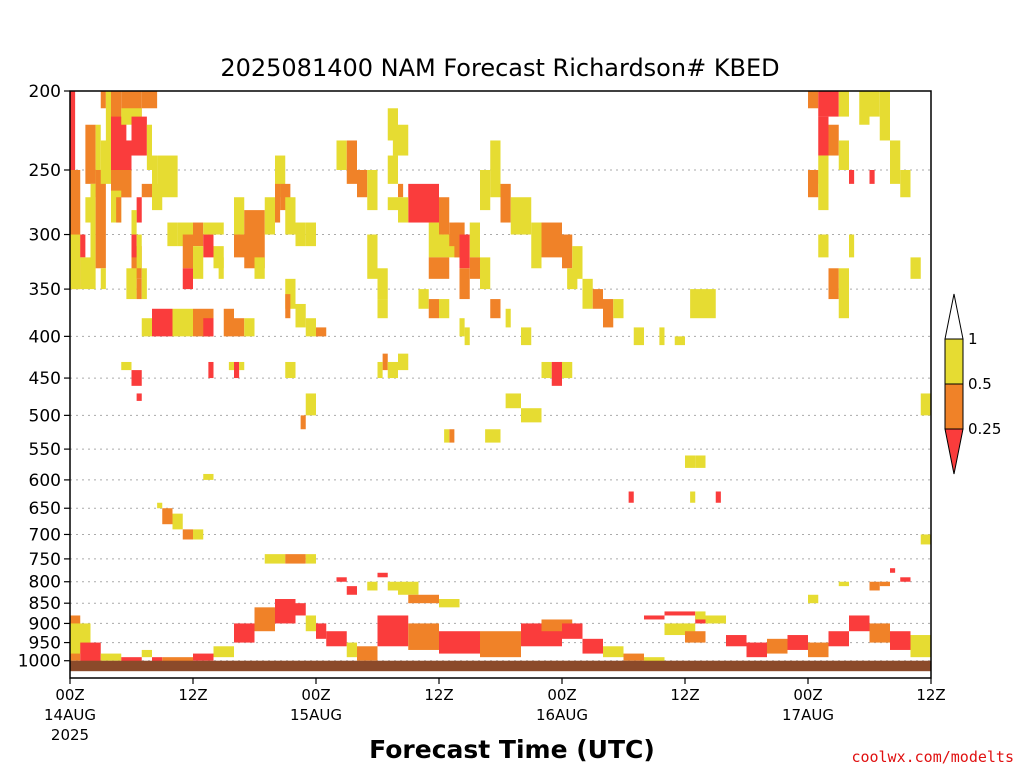 The width and height of the screenshot is (1024, 768). Describe the element at coordinates (45, 92) in the screenshot. I see `y-tick-label: 200` at that location.